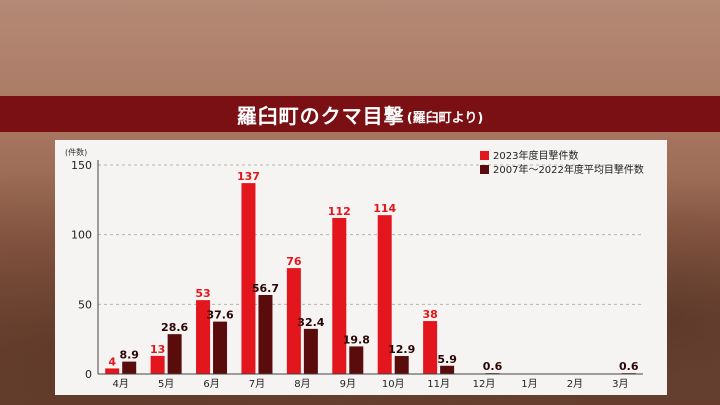  I want to click on data-label-2023: 112, so click(339, 211).